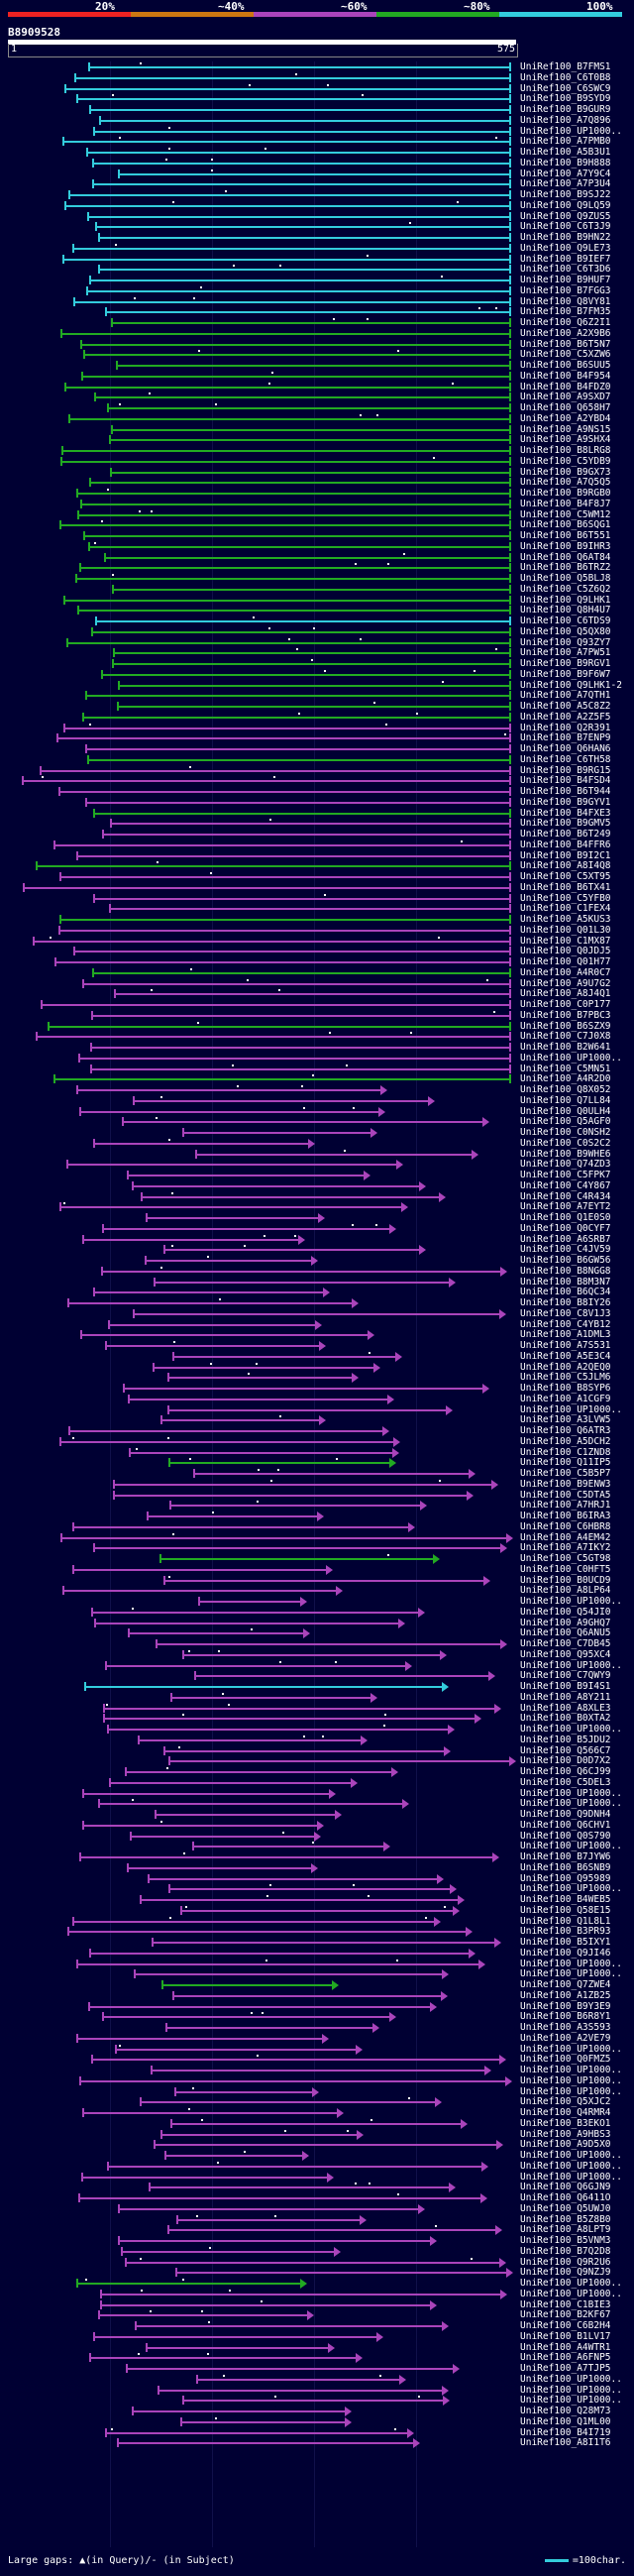 This screenshot has height=2576, width=634. I want to click on hit-row: UniRef100_B5Z8B0, so click(317, 2219).